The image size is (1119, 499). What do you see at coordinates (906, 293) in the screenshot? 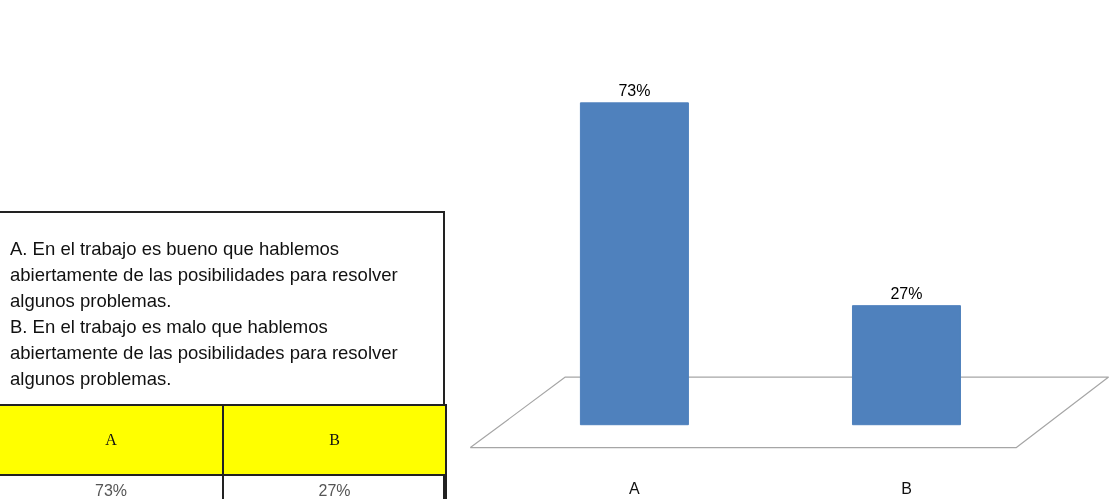
I see `data-label: 27%` at bounding box center [906, 293].